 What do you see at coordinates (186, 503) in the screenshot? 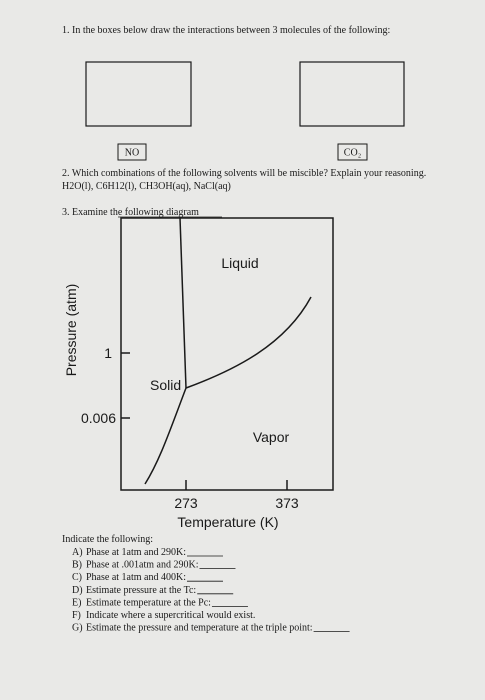
I see `x-tick-label: 273` at bounding box center [186, 503].